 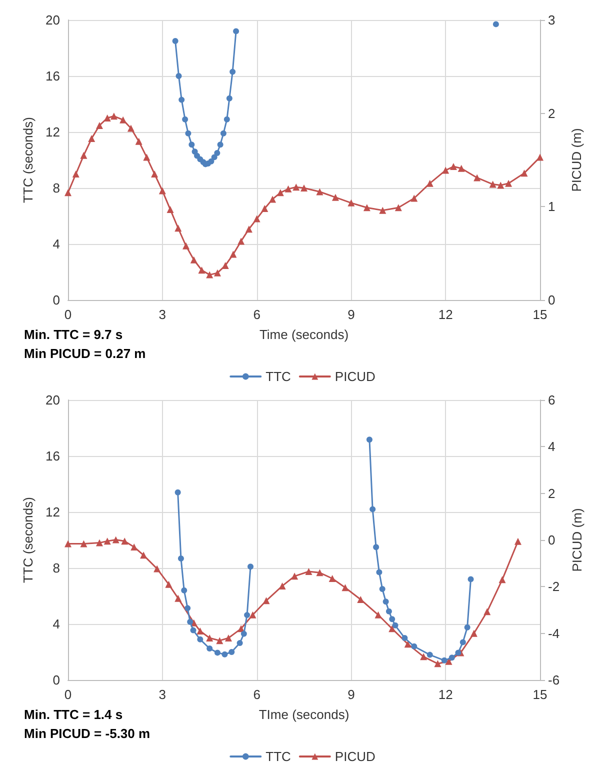 I want to click on legend-label: PICUD, so click(x=355, y=376).